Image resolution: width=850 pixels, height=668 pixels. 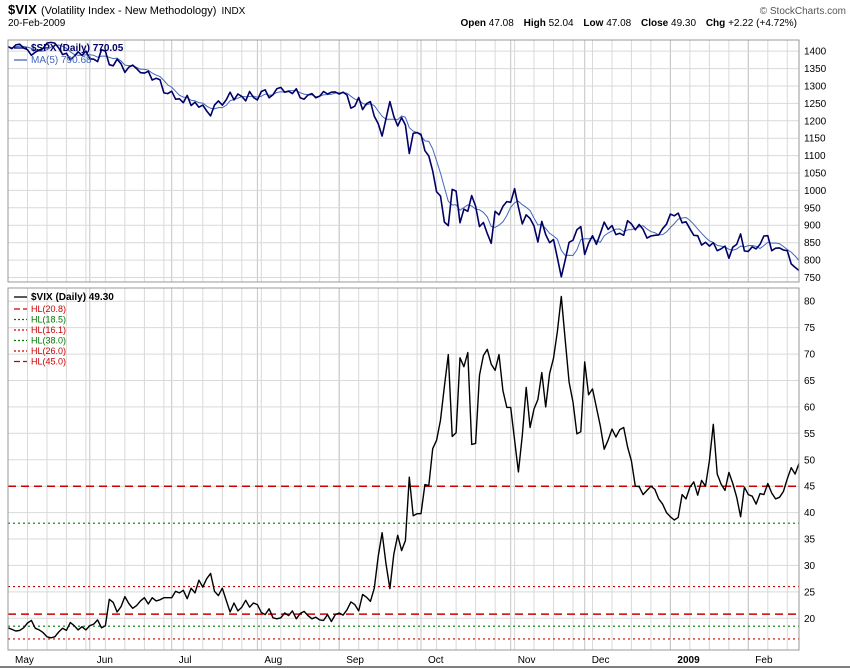 I want to click on chg-value: +2.22 (+4.72%), so click(x=762, y=23).